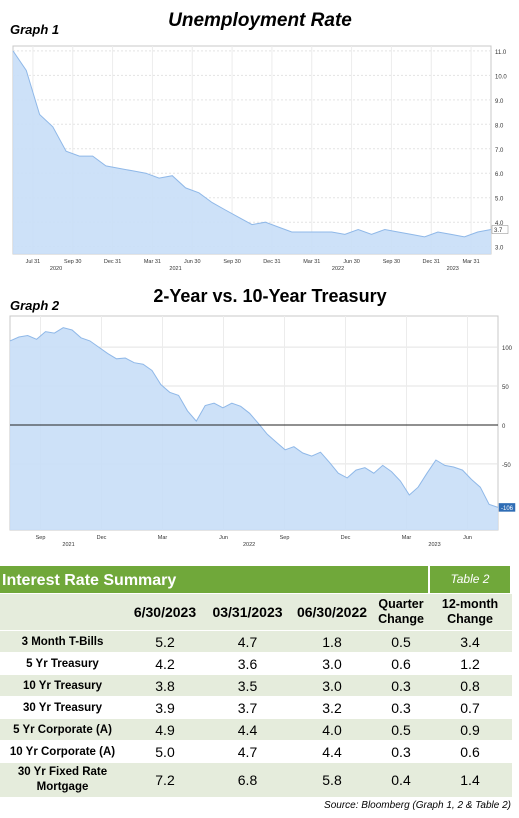 The width and height of the screenshot is (519, 818). I want to click on table-cell: 7.2, so click(165, 780).